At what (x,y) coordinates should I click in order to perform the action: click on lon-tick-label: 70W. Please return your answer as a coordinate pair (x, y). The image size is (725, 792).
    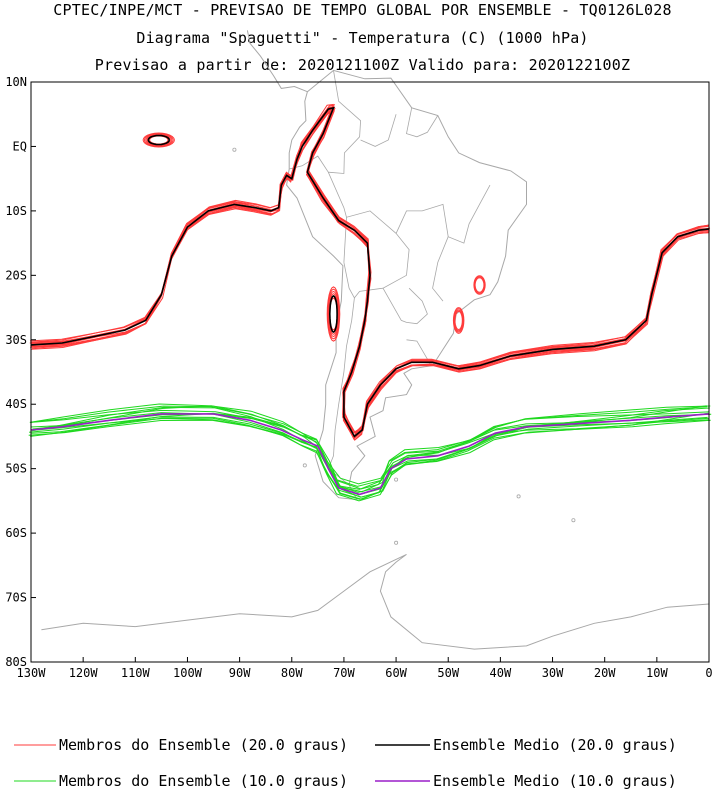
    Looking at the image, I should click on (344, 673).